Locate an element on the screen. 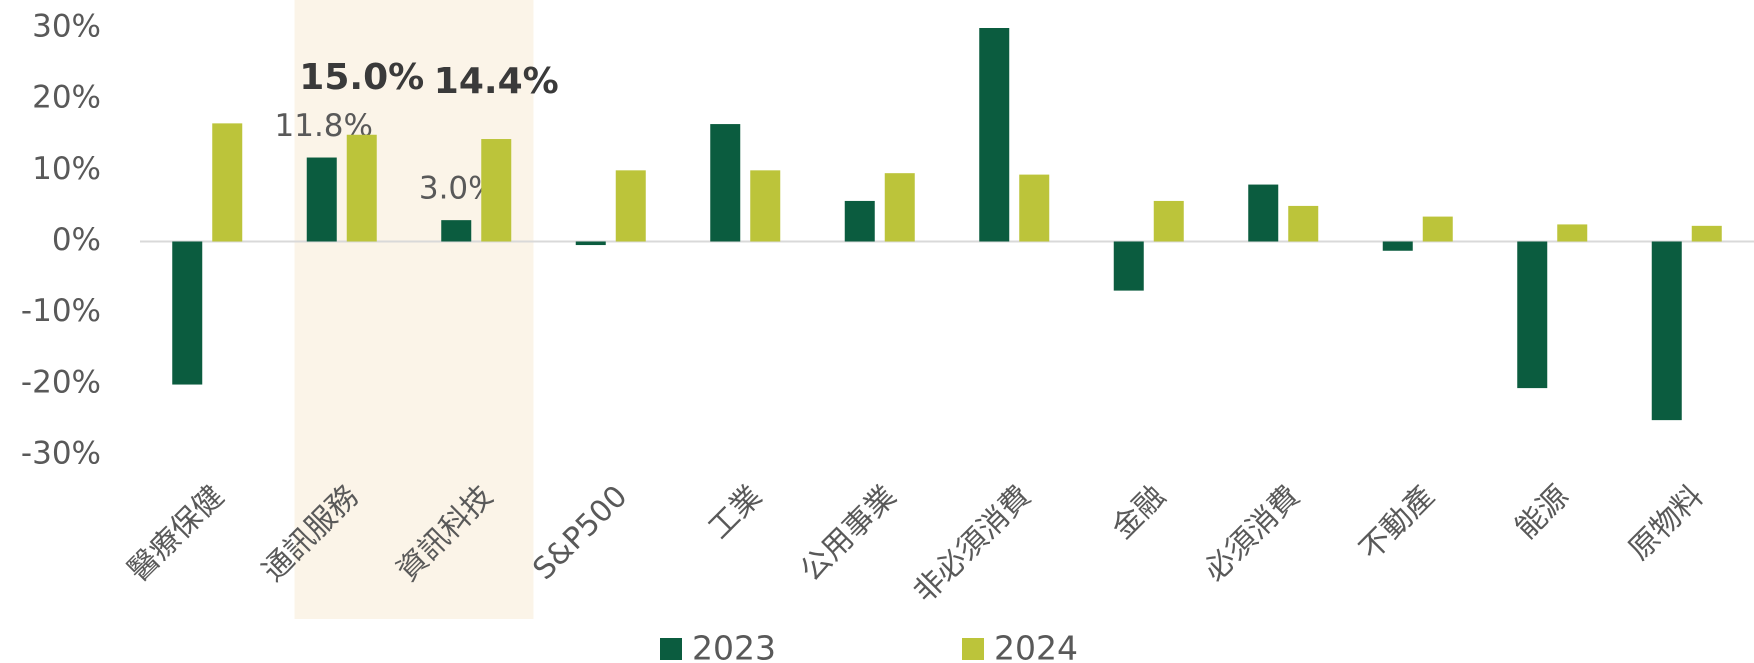 The width and height of the screenshot is (1754, 663). legend-label: 2023 is located at coordinates (734, 646).